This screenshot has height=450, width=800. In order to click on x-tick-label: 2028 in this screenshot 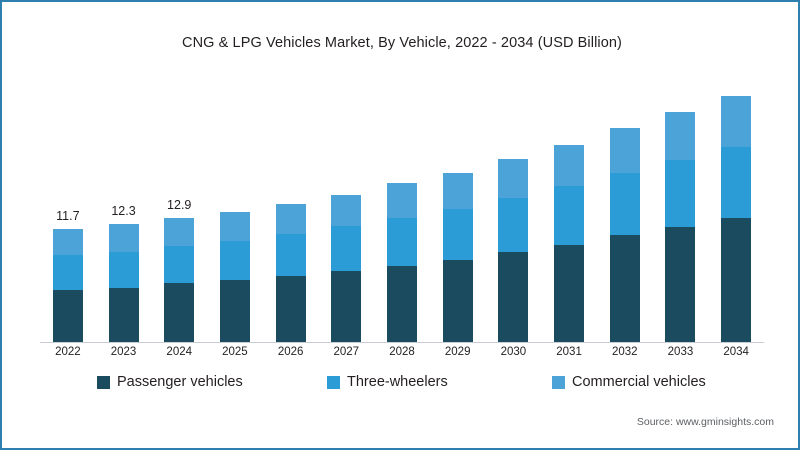, I will do `click(402, 352)`.